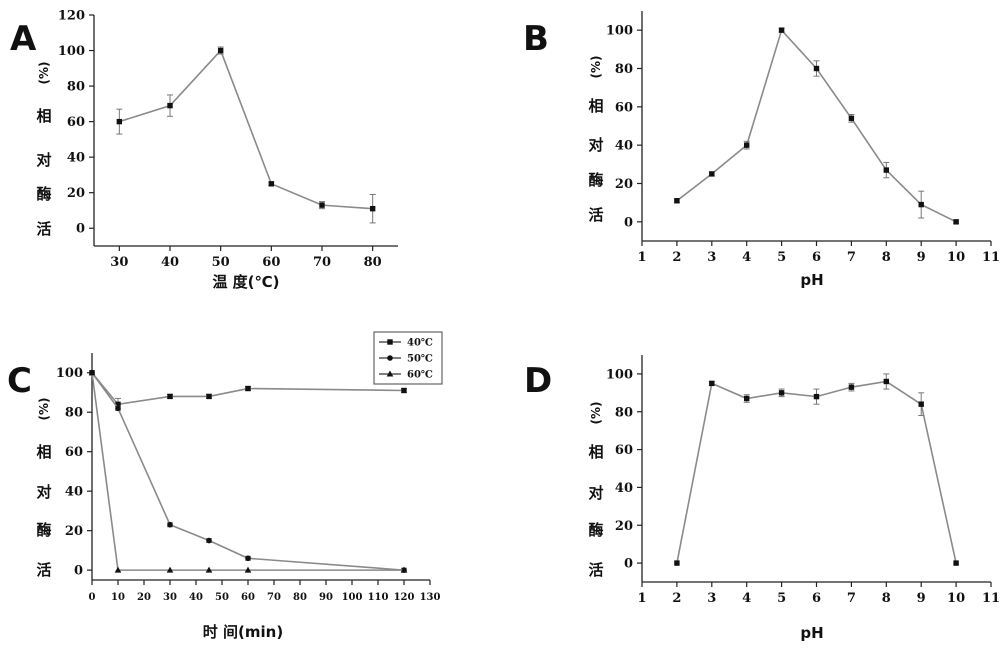  I want to click on series-50℃, so click(248, 471).